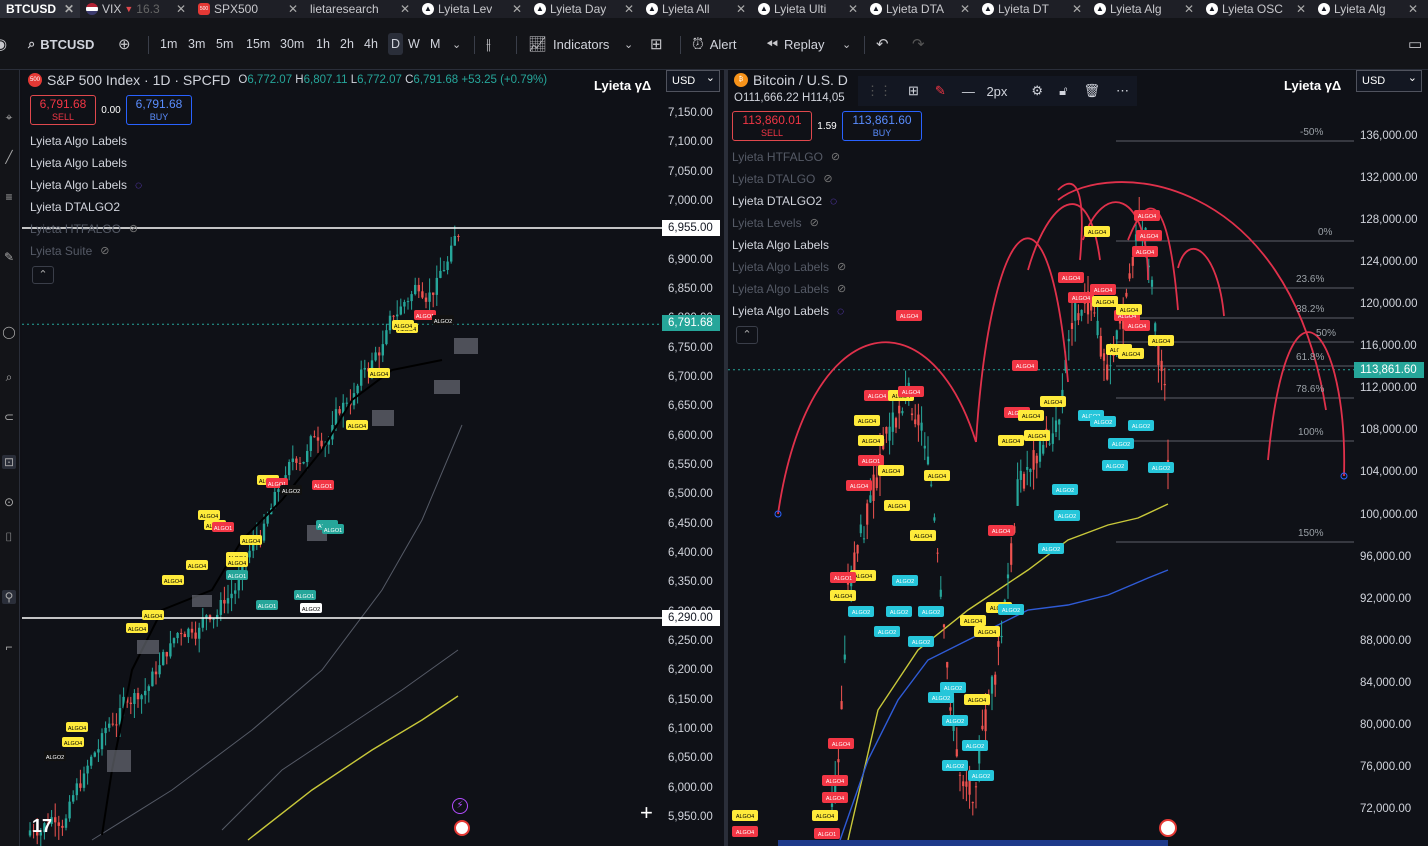  What do you see at coordinates (584, 9) in the screenshot?
I see `browser-tab: ▲ Lyieta Day ✕` at bounding box center [584, 9].